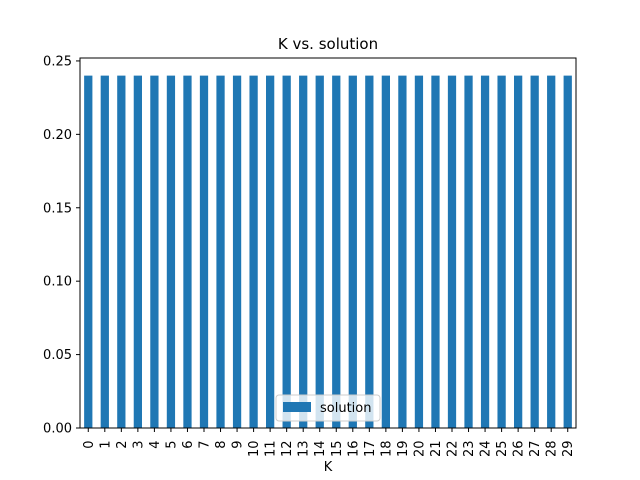 The image size is (640, 480). I want to click on x-tick-label: 13, so click(304, 449).